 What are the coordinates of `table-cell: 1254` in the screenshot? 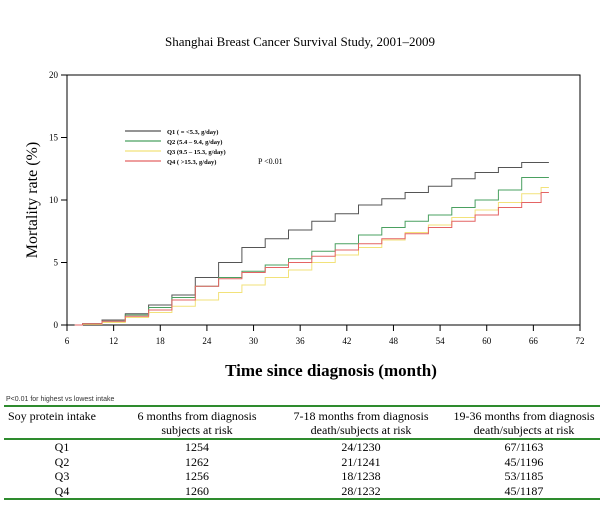 It's located at (197, 447).